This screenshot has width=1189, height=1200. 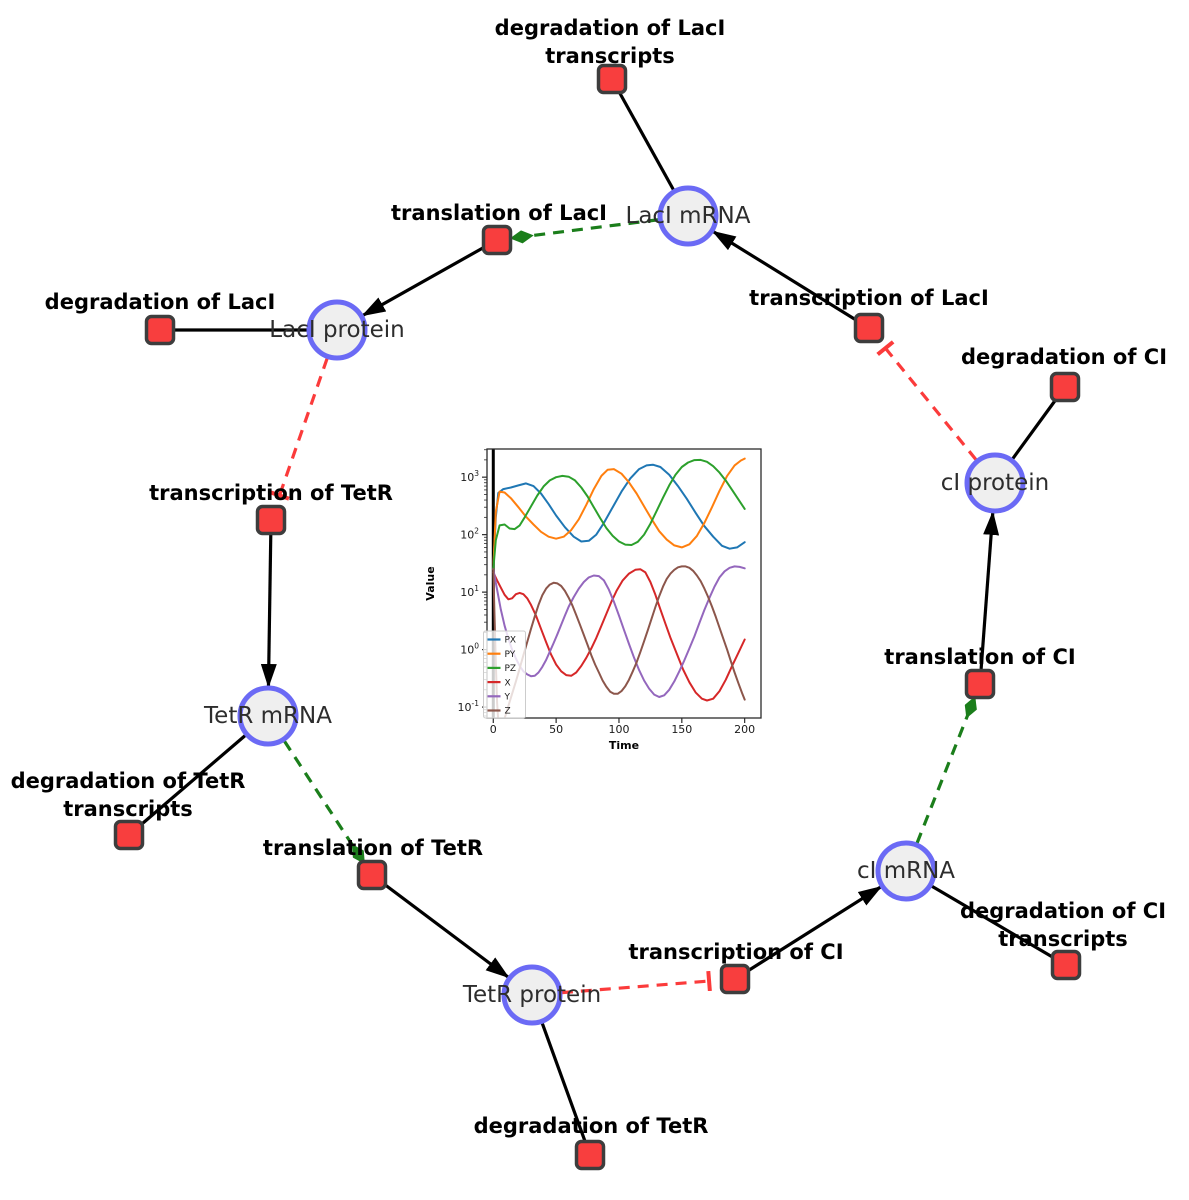 I want to click on species-node-ci_mrna, so click(x=906, y=871).